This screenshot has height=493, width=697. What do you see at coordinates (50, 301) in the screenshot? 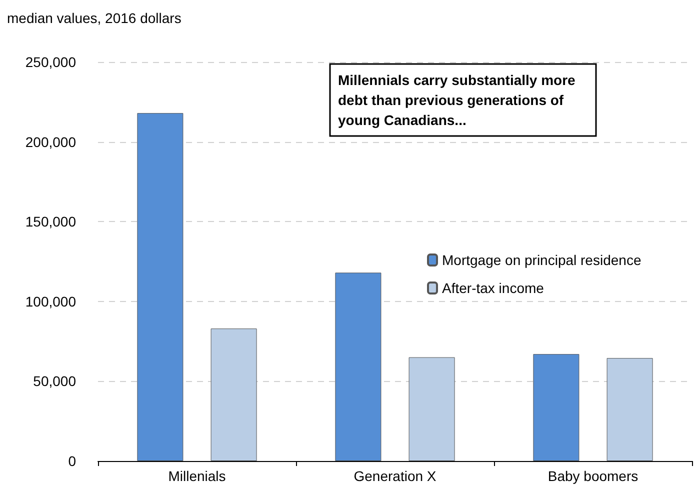
I see `y-tick-label: 100,000` at bounding box center [50, 301].